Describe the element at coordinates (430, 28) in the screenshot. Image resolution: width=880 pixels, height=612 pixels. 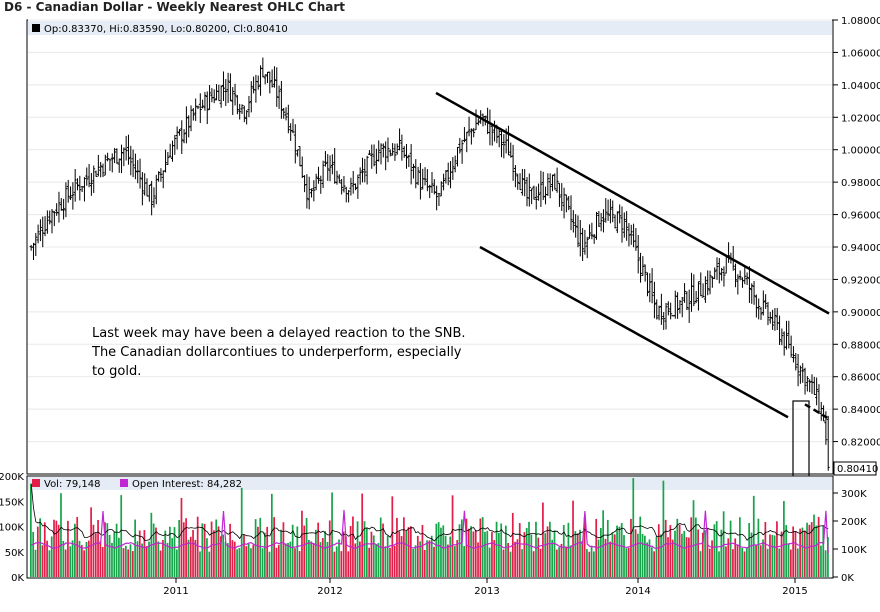
I see `price-legend-strip` at that location.